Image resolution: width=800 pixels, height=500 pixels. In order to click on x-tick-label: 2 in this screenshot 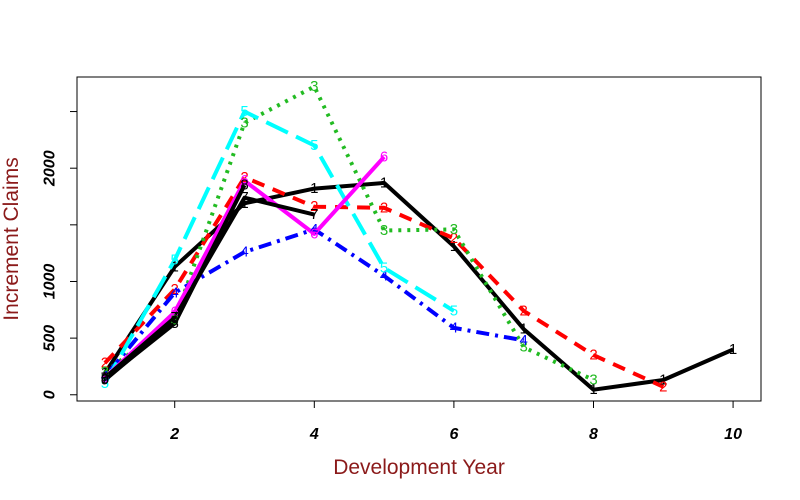, I will do `click(174, 434)`.